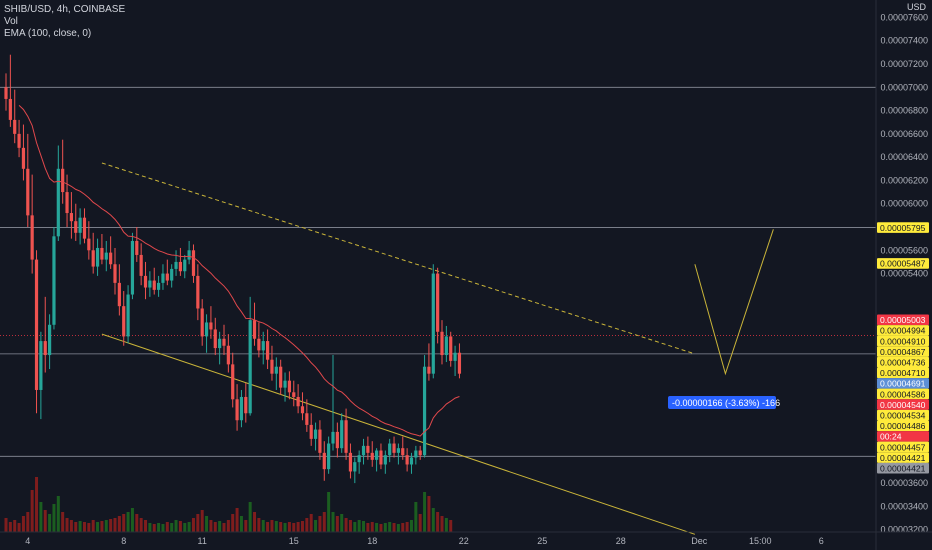  What do you see at coordinates (903, 362) in the screenshot?
I see `price-tag-label: 0.00004736` at bounding box center [903, 362].